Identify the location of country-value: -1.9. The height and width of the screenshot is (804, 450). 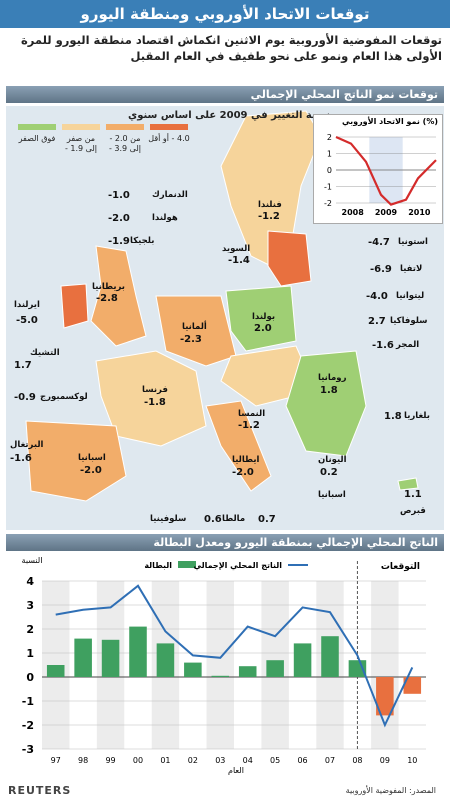
(119, 241).